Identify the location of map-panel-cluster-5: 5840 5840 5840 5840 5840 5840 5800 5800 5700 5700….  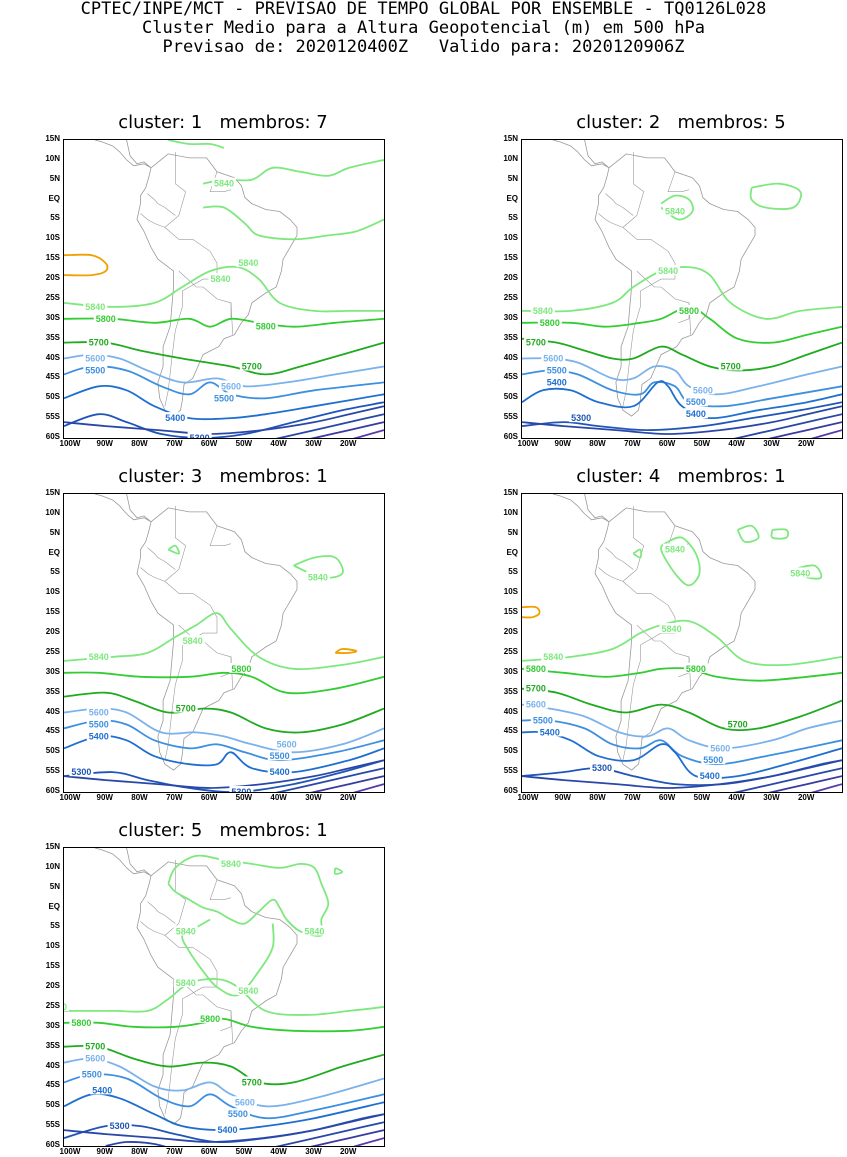
(224, 997).